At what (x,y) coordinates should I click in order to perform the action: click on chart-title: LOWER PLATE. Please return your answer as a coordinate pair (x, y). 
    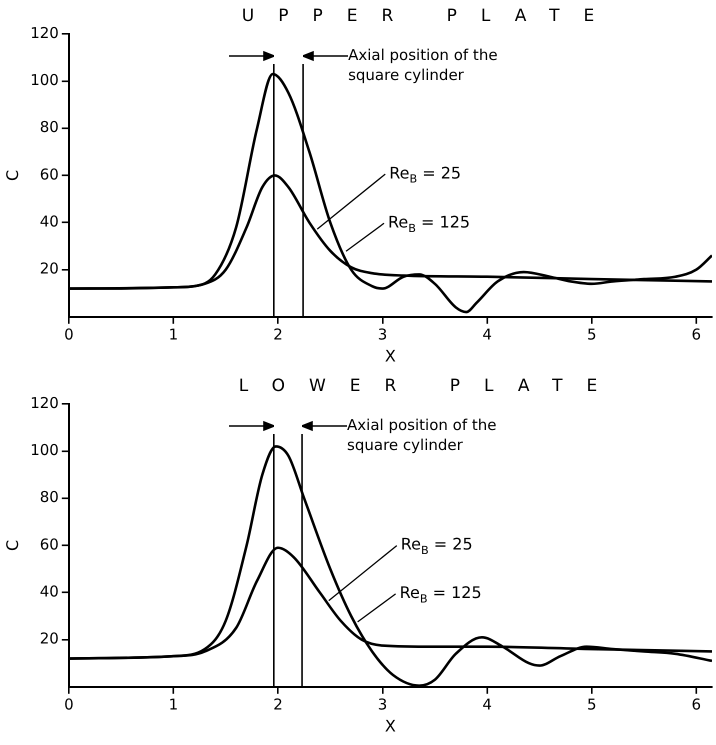
    Looking at the image, I should click on (430, 386).